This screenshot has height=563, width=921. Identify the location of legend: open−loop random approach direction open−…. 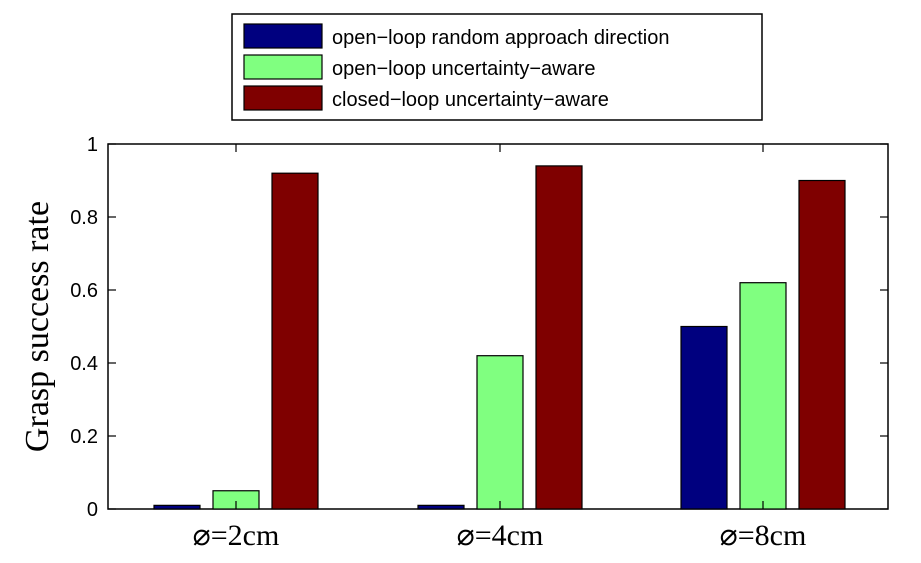
(497, 67).